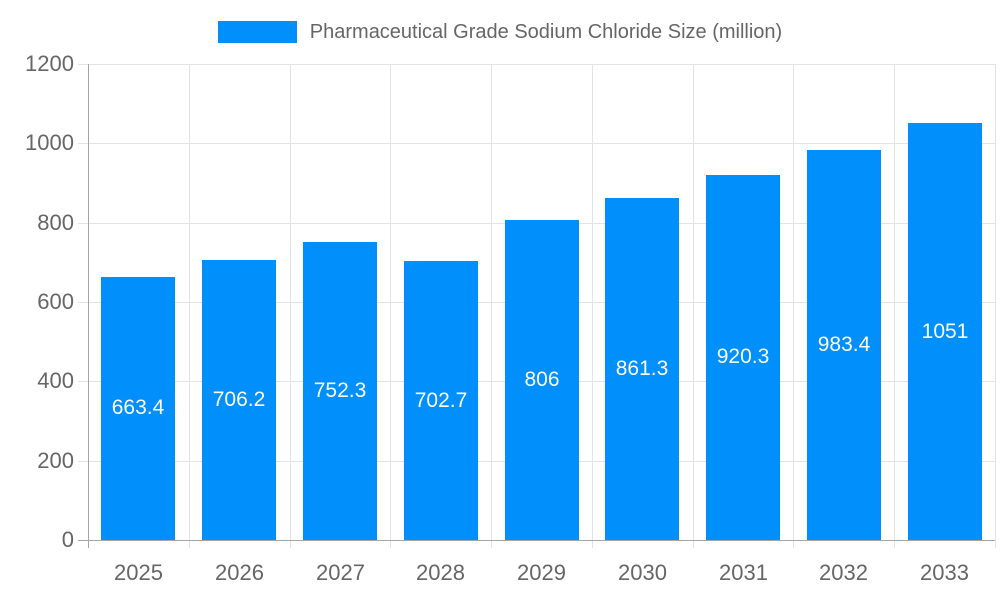 This screenshot has width=1000, height=600. I want to click on x-axis-label: 2026, so click(239, 572).